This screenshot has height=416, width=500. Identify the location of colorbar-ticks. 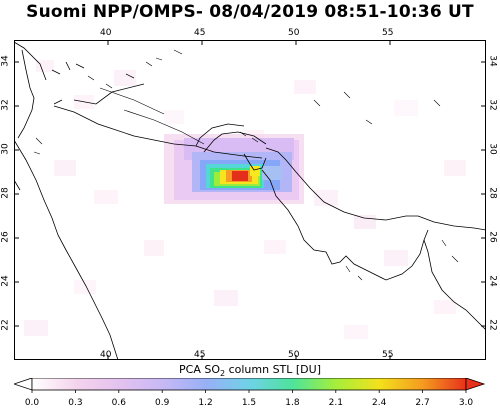
(249, 391).